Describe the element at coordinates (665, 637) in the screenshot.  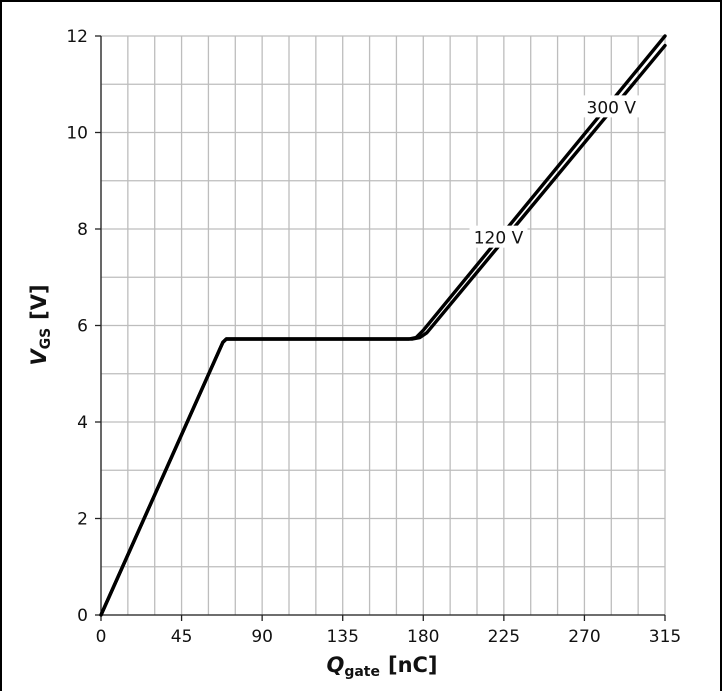
I see `x-tick-label: 315` at that location.